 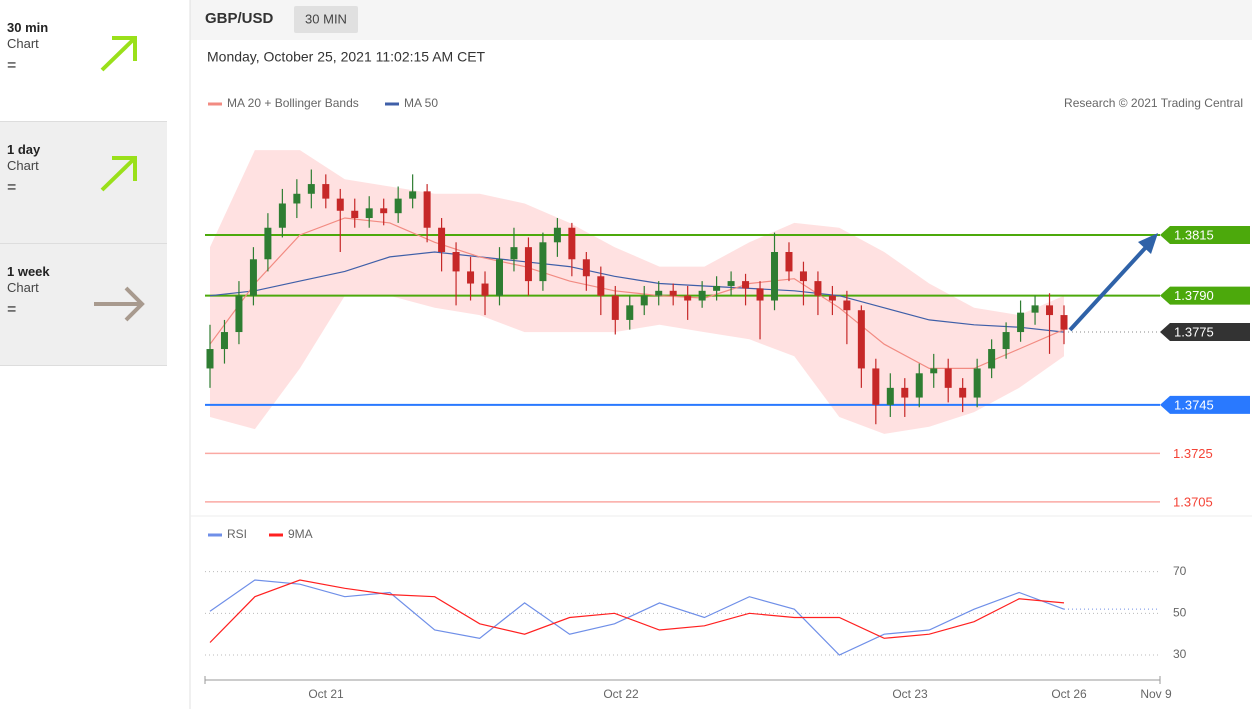 What do you see at coordinates (1069, 694) in the screenshot?
I see `x-tick-label: Oct 26` at bounding box center [1069, 694].